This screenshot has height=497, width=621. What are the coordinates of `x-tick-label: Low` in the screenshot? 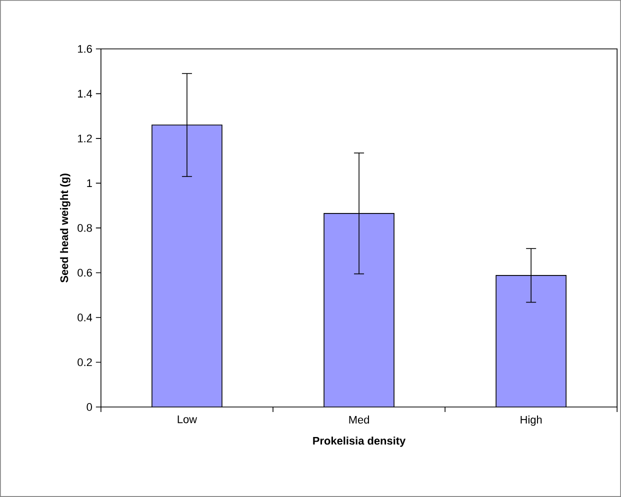 It's located at (188, 420).